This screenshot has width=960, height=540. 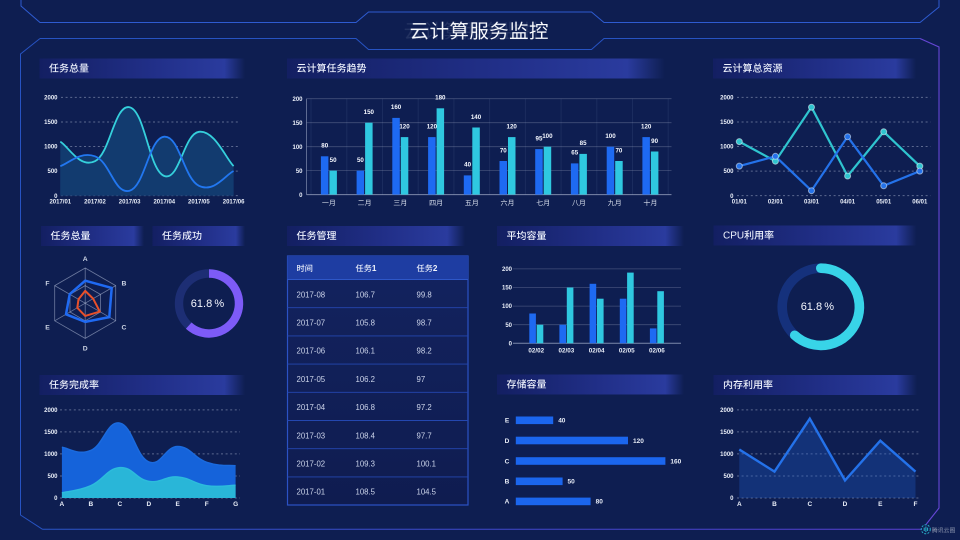 What do you see at coordinates (597, 351) in the screenshot?
I see `svg-text: 02/04` at bounding box center [597, 351].